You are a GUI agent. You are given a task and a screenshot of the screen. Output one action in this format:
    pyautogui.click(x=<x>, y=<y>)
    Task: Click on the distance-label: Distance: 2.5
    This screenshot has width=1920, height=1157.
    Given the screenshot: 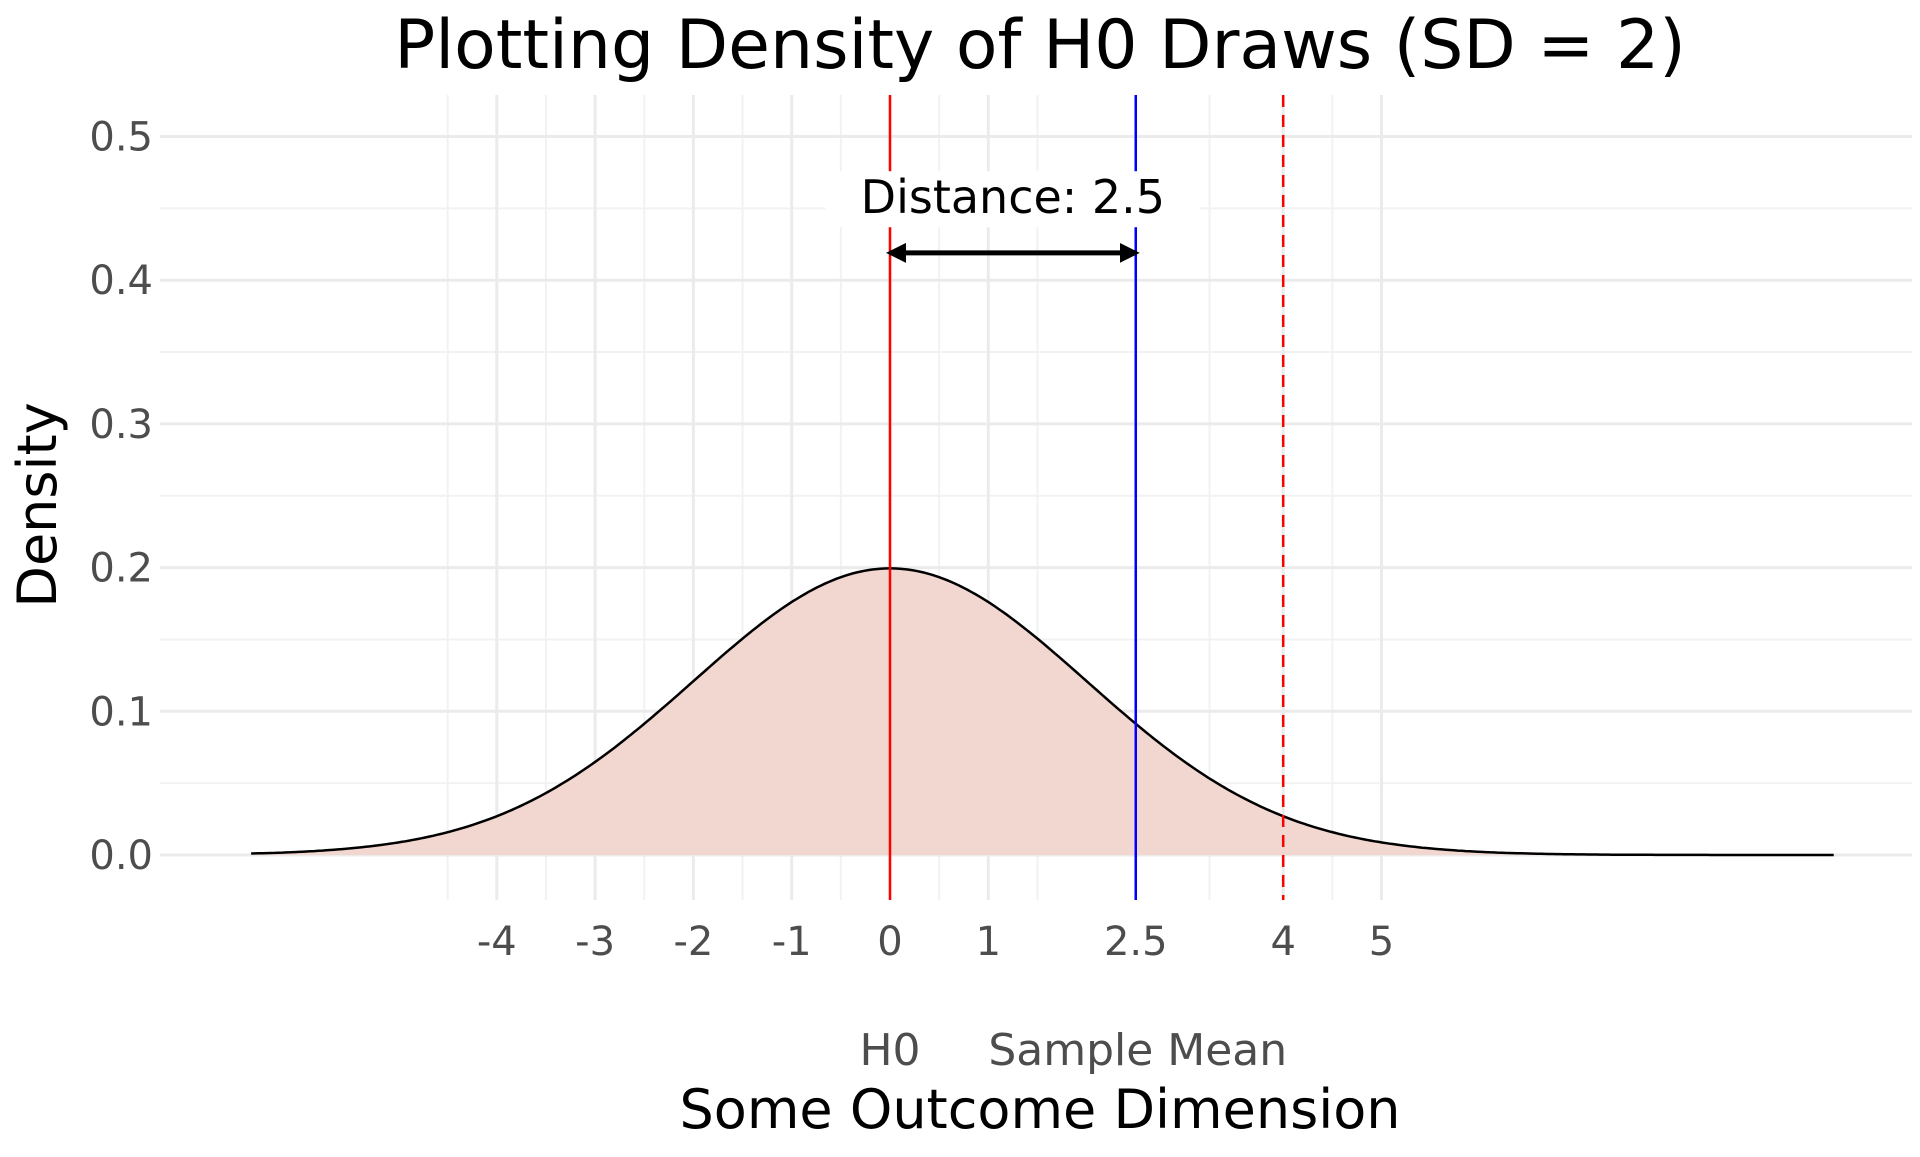 What is the action you would take?
    pyautogui.click(x=1013, y=197)
    